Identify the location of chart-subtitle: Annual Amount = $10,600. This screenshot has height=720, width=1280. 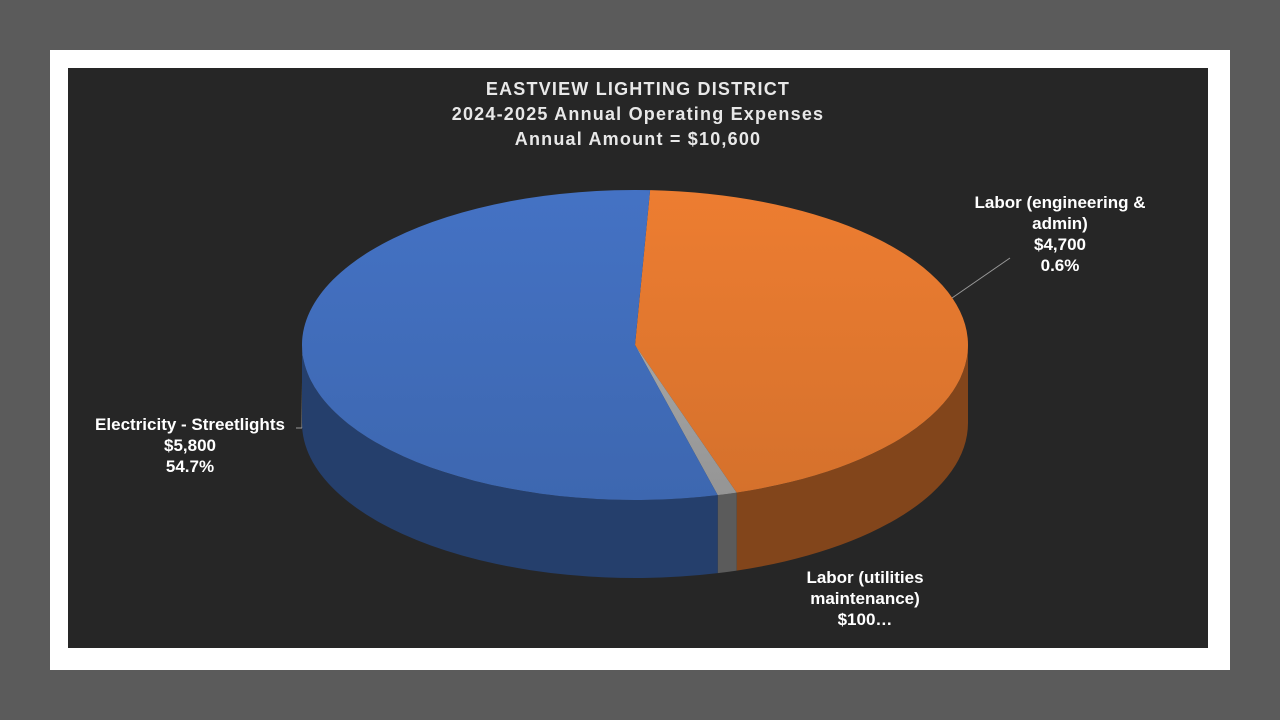
(638, 139).